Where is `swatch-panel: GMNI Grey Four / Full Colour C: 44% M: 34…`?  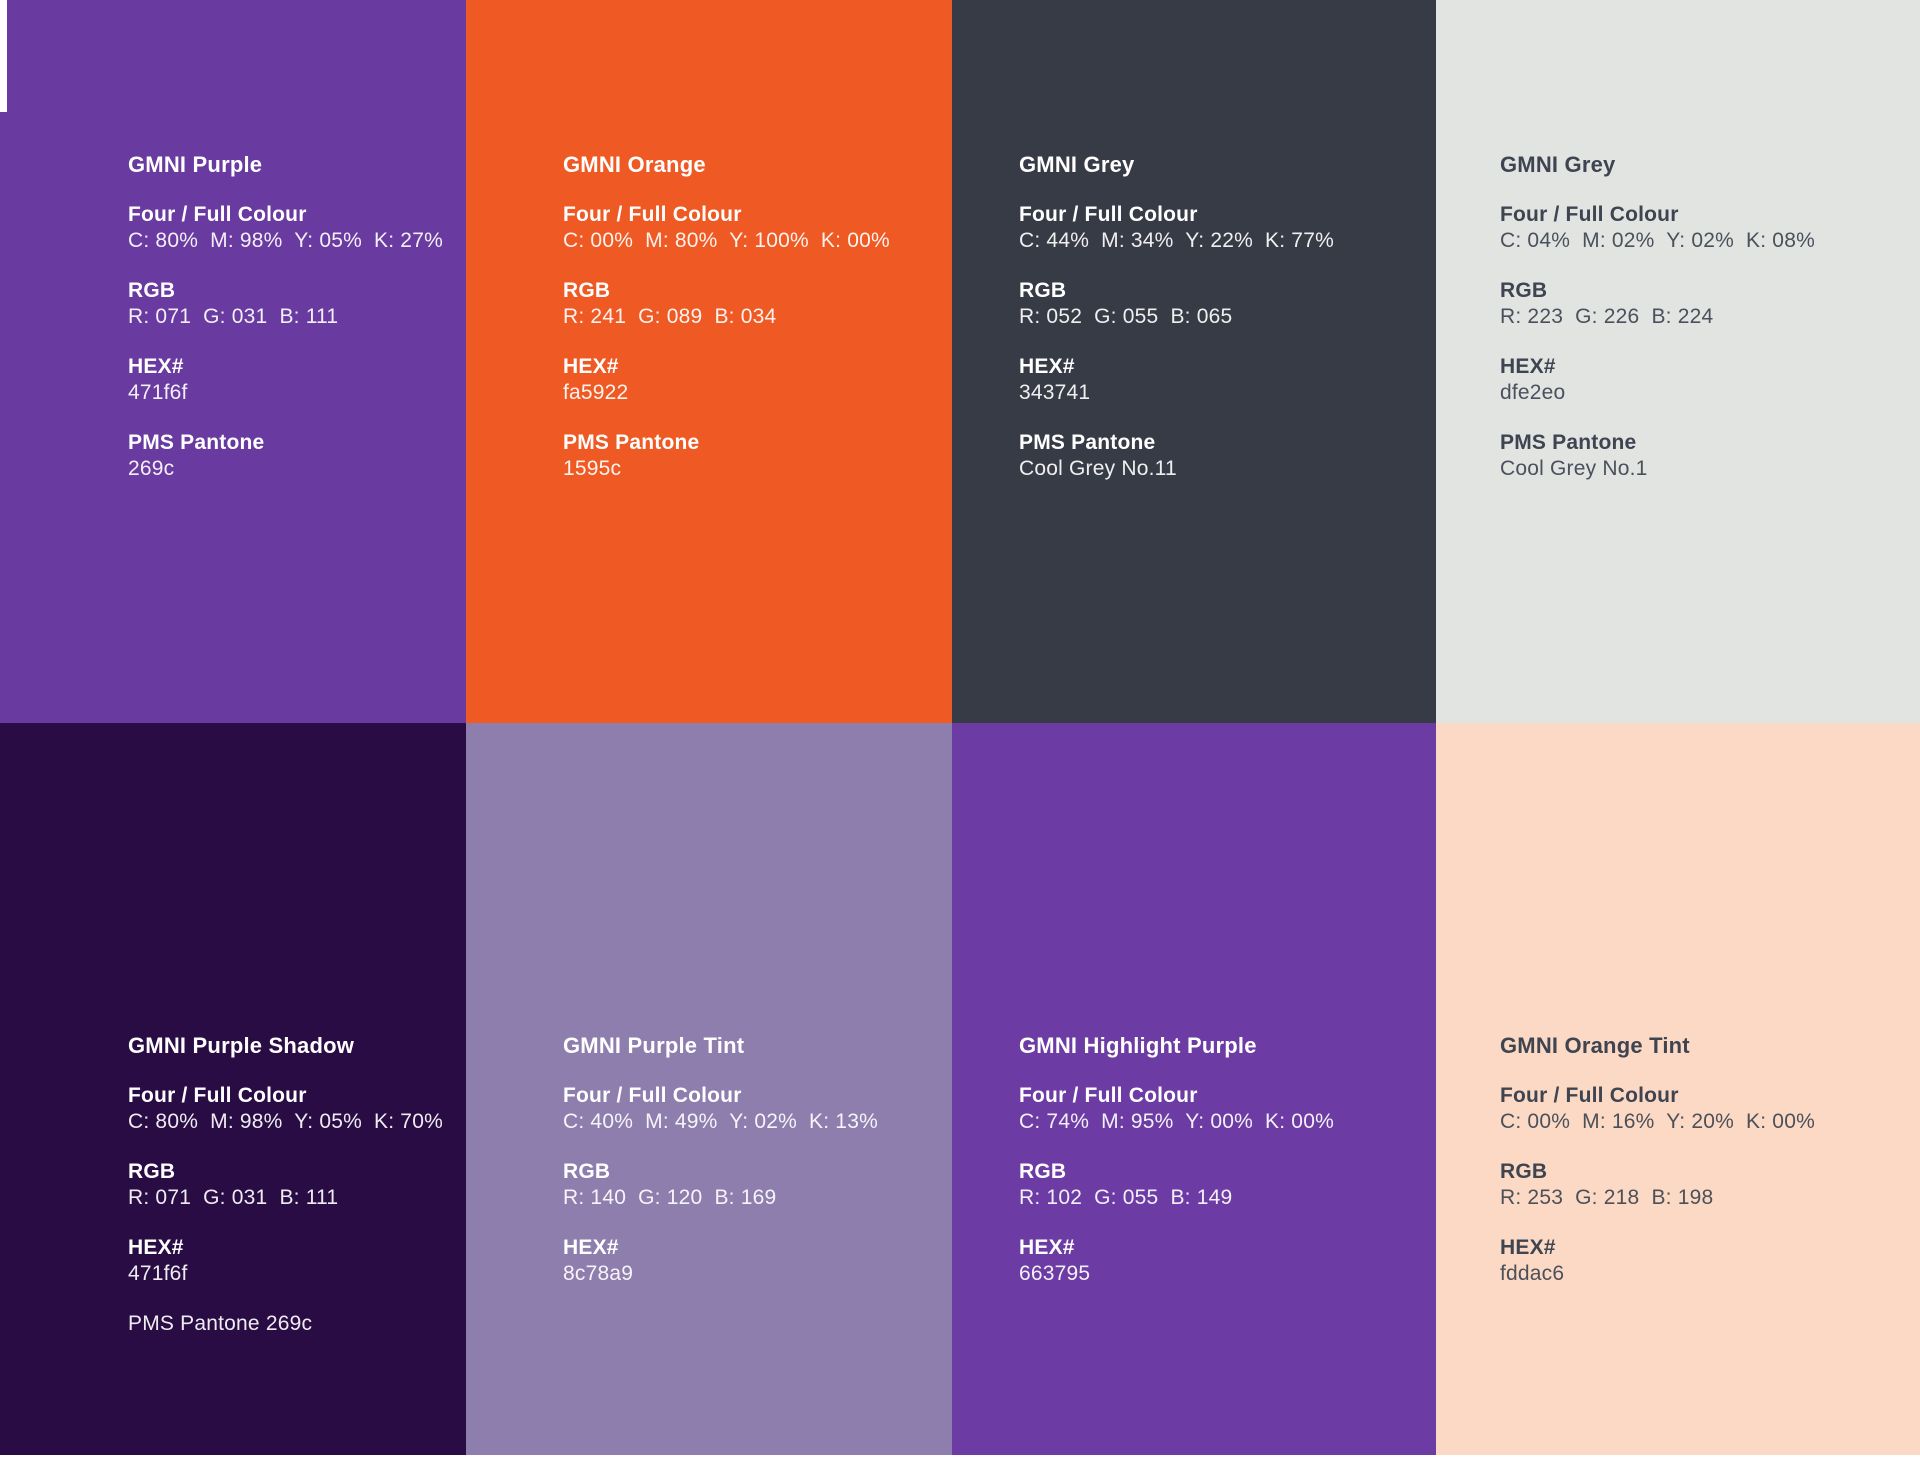
swatch-panel: GMNI Grey Four / Full Colour C: 44% M: 34… is located at coordinates (1194, 361).